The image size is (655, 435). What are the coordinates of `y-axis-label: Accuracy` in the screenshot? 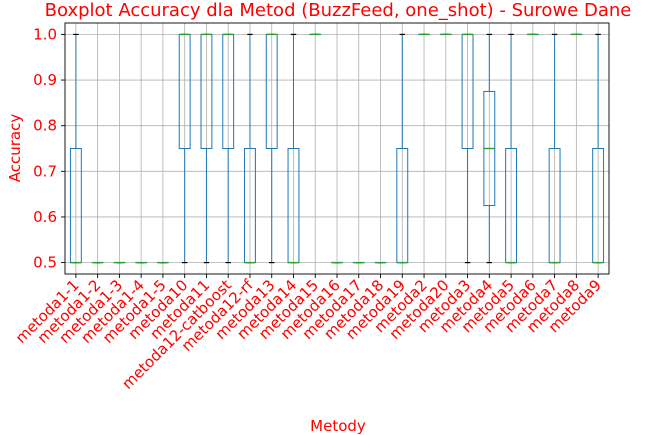 It's located at (15, 148).